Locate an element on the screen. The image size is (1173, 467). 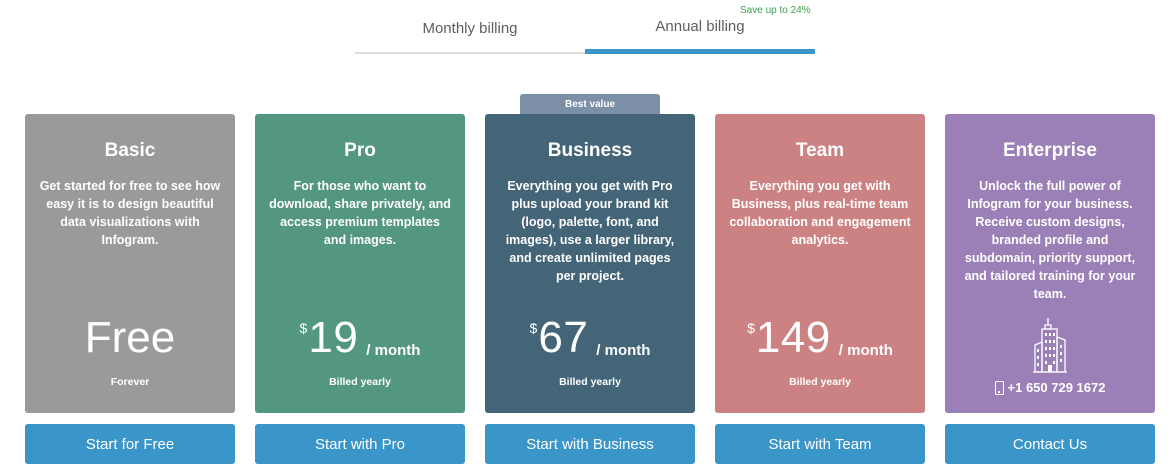
enterprise-phone: +1 650 729 1672 is located at coordinates (1050, 387).